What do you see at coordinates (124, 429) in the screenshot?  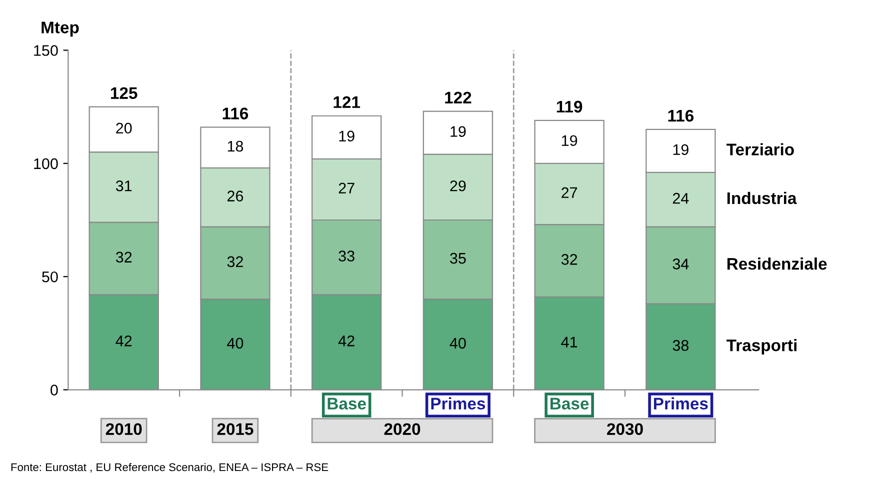 I see `x-tick-label: 2010` at bounding box center [124, 429].